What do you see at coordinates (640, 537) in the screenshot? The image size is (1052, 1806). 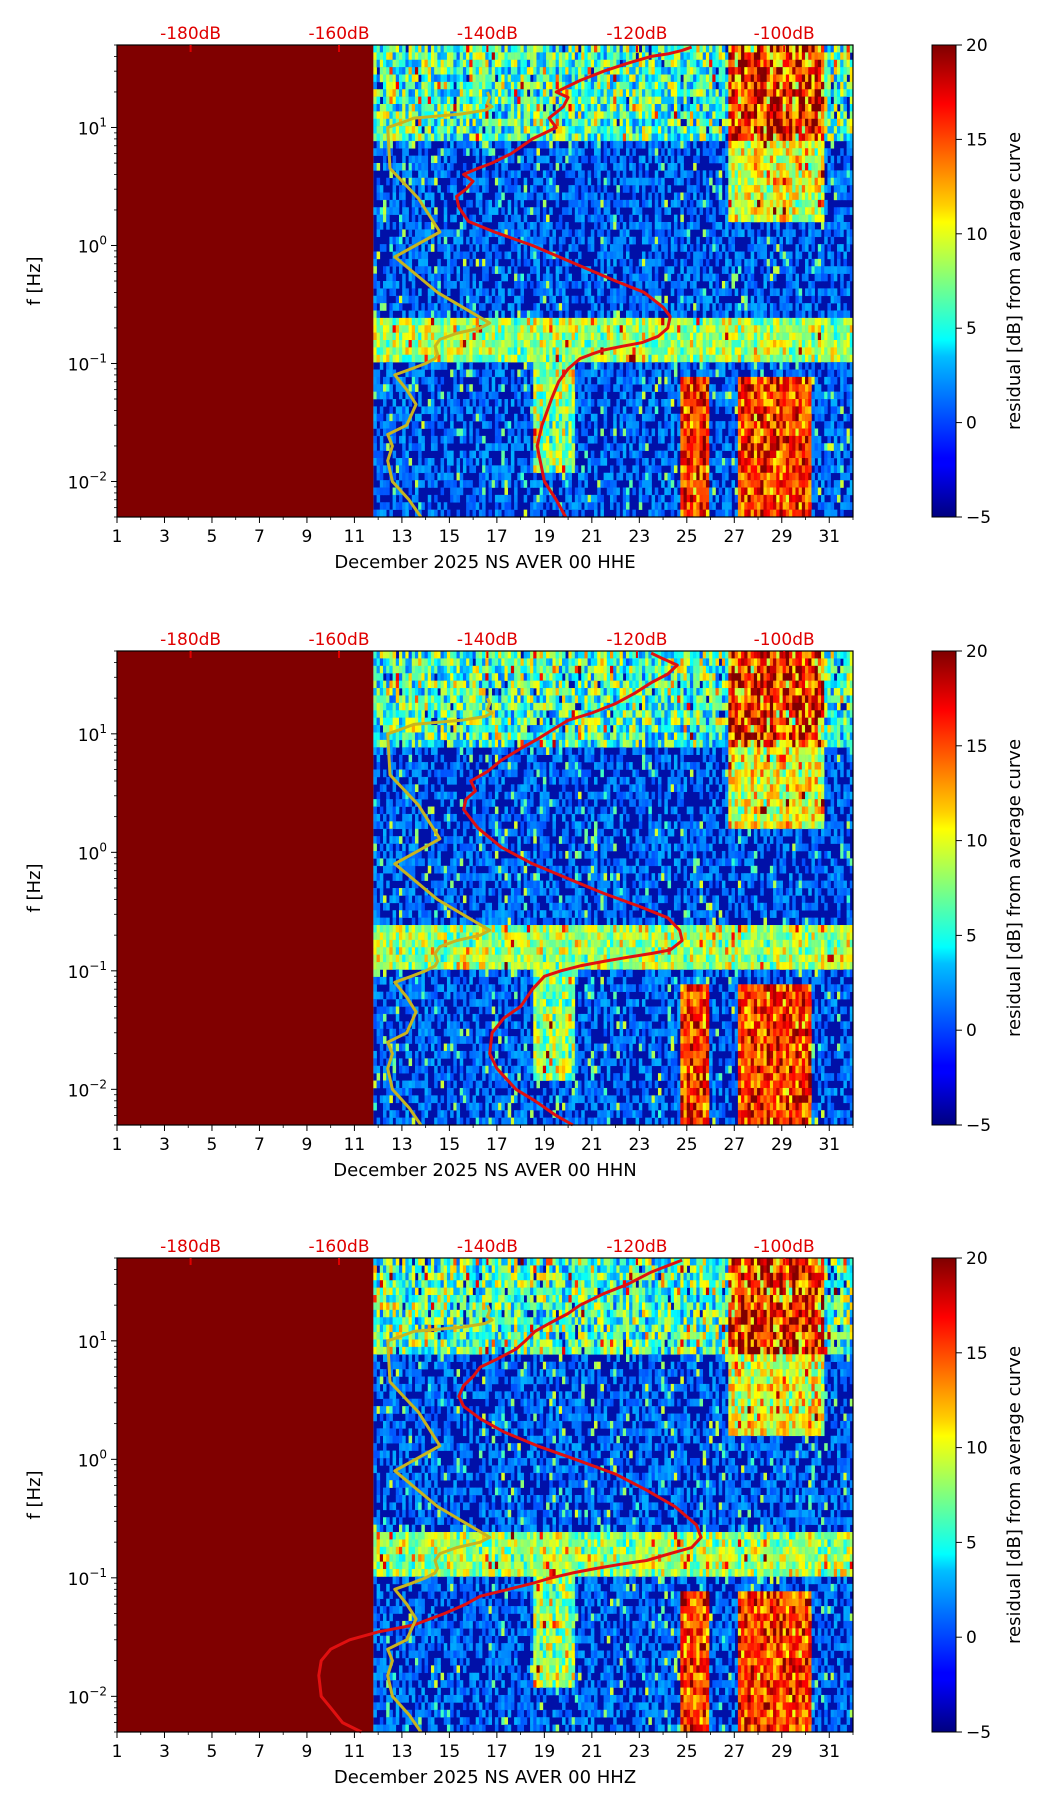 I see `x-tick-label: 23` at bounding box center [640, 537].